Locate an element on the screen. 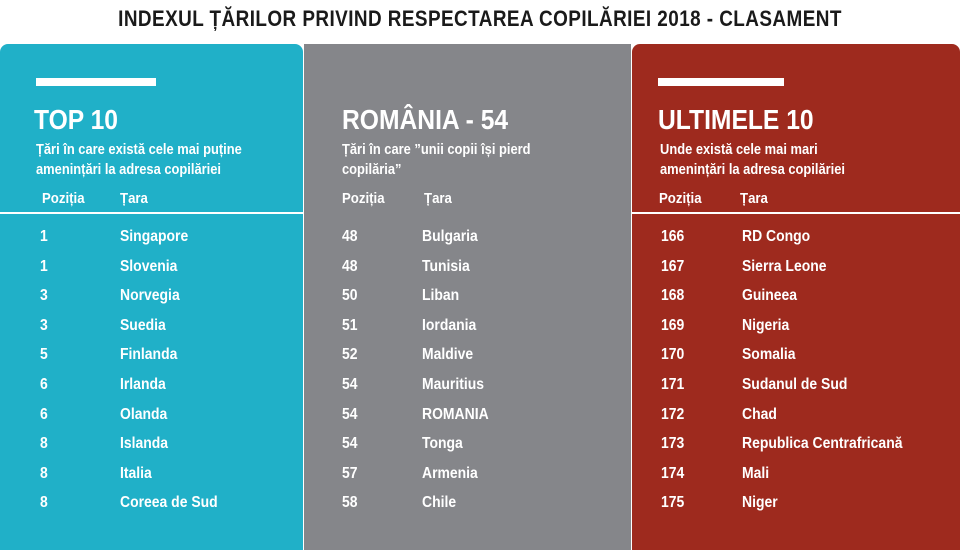  country-name: Islanda is located at coordinates (144, 444).